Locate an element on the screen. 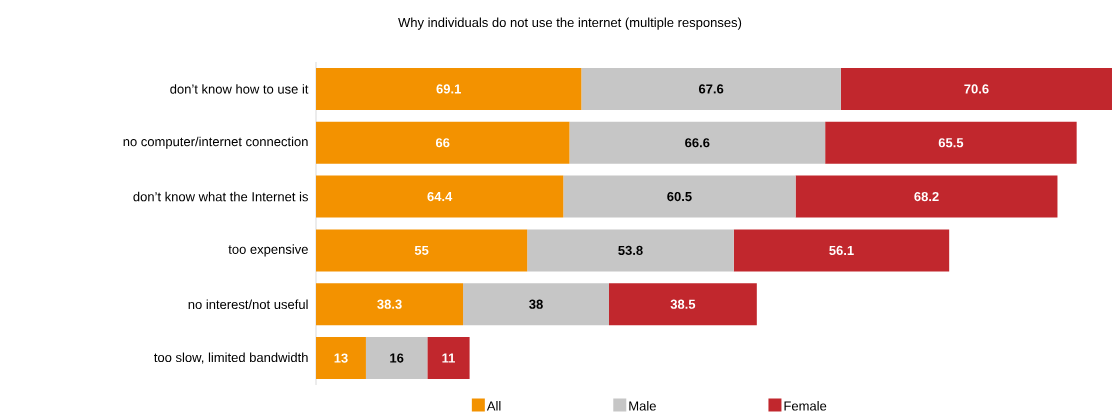 Image resolution: width=1116 pixels, height=420 pixels. data-label: 56.1 is located at coordinates (841, 250).